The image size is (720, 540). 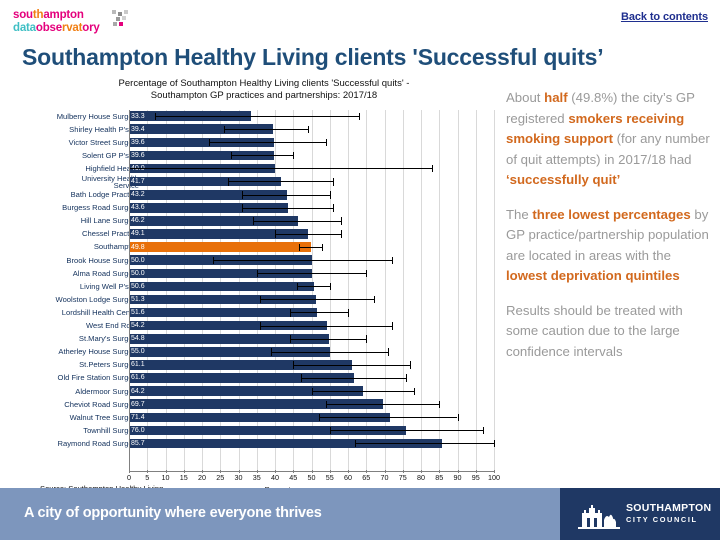 I want to click on chart-bar-row: Burgess Road Surgery 43.6, so click(x=259, y=208).